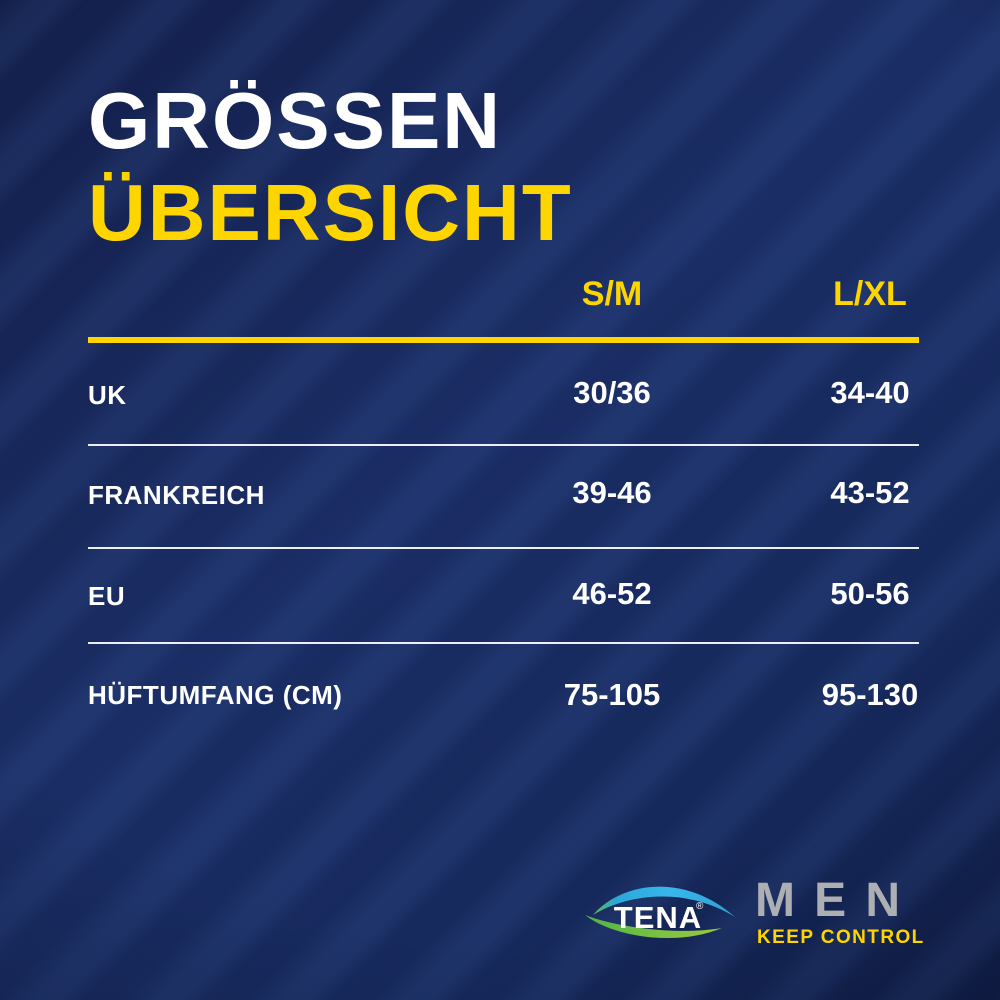 Image resolution: width=1000 pixels, height=1000 pixels. What do you see at coordinates (870, 593) in the screenshot?
I see `row-value-lxl: 50-56` at bounding box center [870, 593].